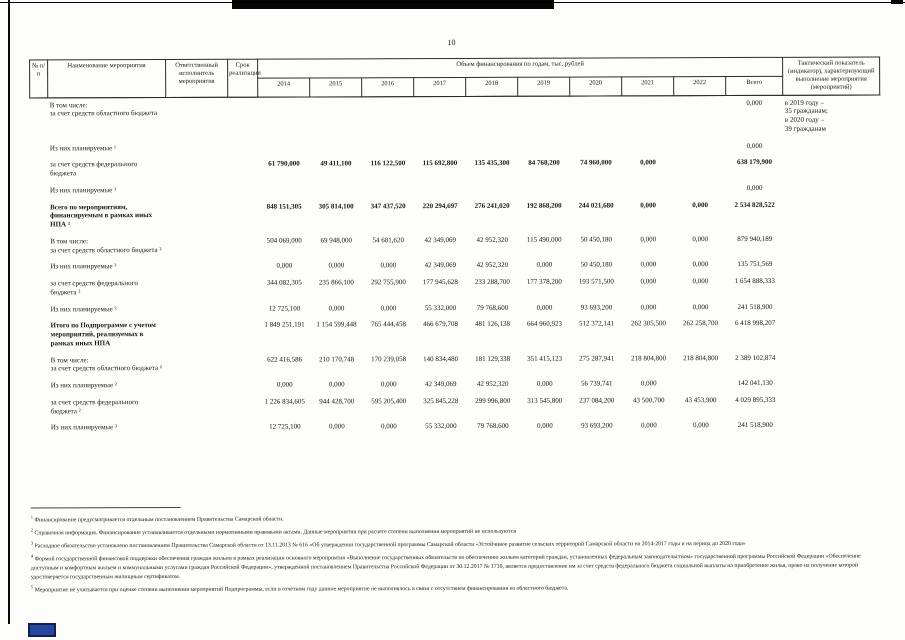  What do you see at coordinates (84, 427) in the screenshot?
I see `cell-measure-label: Из них планируемые ³` at bounding box center [84, 427].